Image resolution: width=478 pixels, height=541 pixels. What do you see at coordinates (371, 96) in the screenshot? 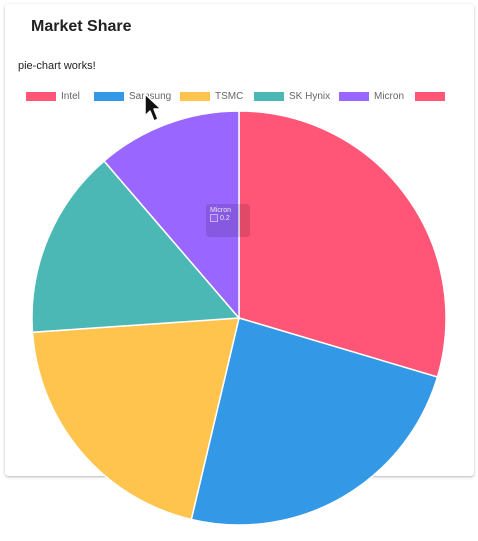
I see `legend-item-micron: Micron` at bounding box center [371, 96].